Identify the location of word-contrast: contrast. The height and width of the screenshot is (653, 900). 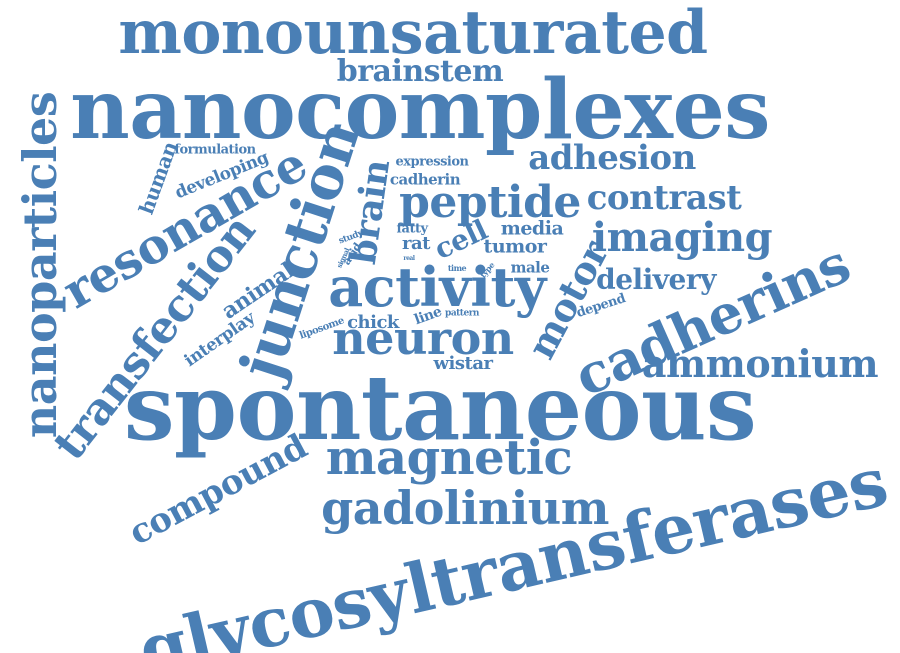
(664, 198).